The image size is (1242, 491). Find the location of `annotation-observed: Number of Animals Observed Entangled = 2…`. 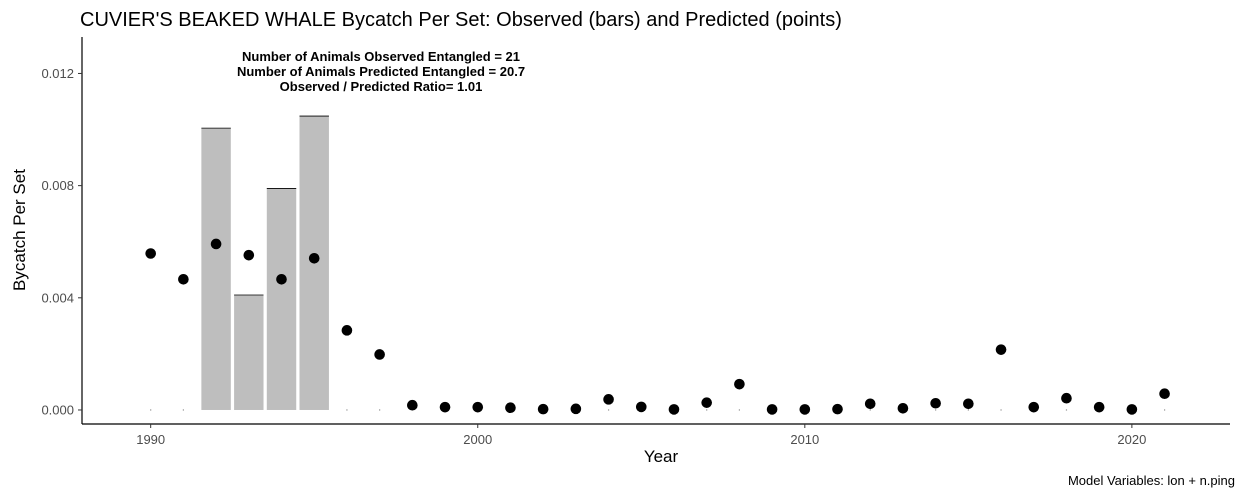

annotation-observed: Number of Animals Observed Entangled = 2… is located at coordinates (381, 56).